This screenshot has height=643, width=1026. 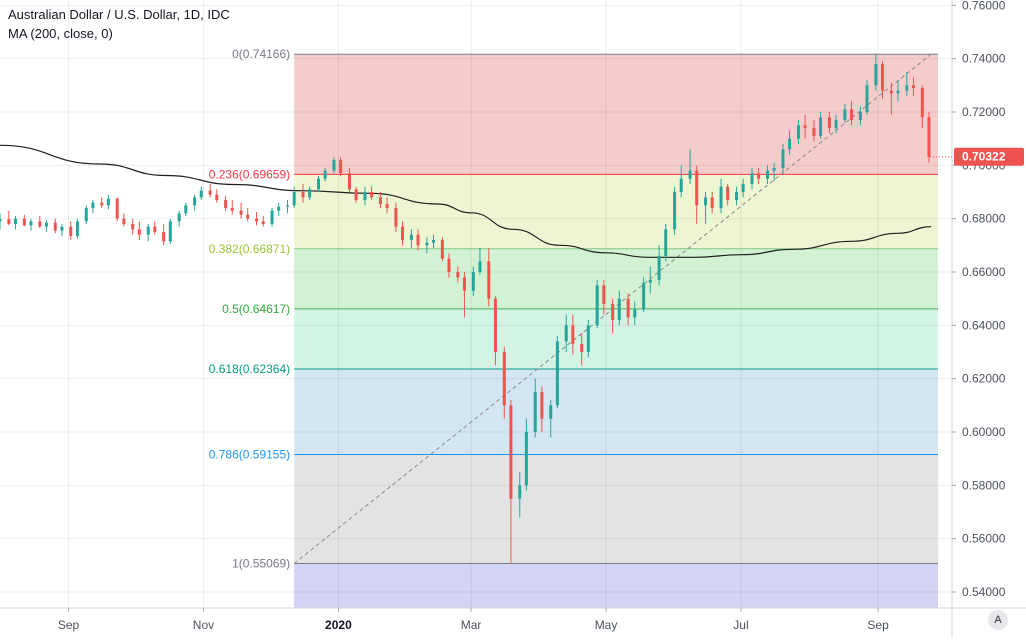 What do you see at coordinates (984, 325) in the screenshot?
I see `price-tick-label: 0.64000` at bounding box center [984, 325].